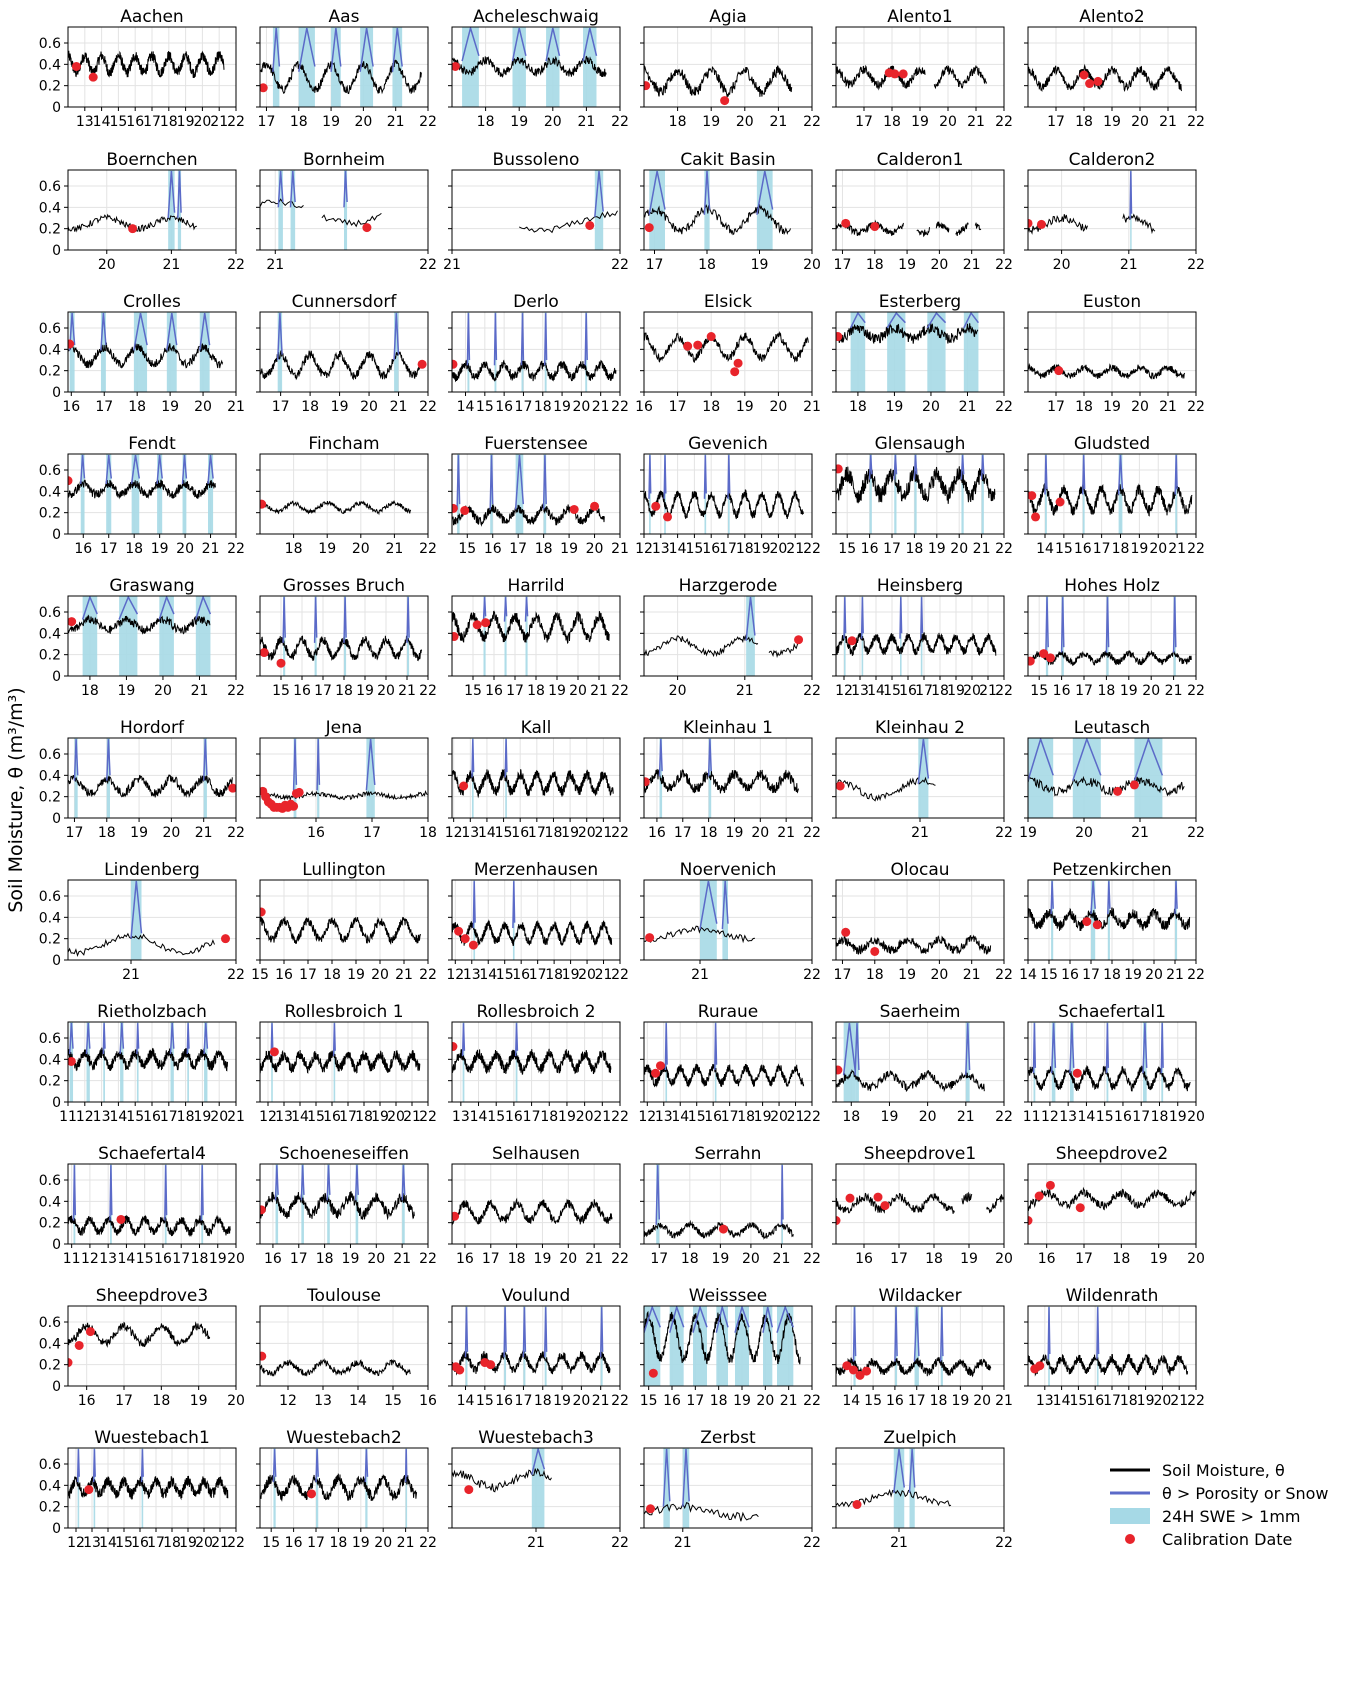  What do you see at coordinates (728, 17) in the screenshot?
I see `panel-title: Agia` at bounding box center [728, 17].